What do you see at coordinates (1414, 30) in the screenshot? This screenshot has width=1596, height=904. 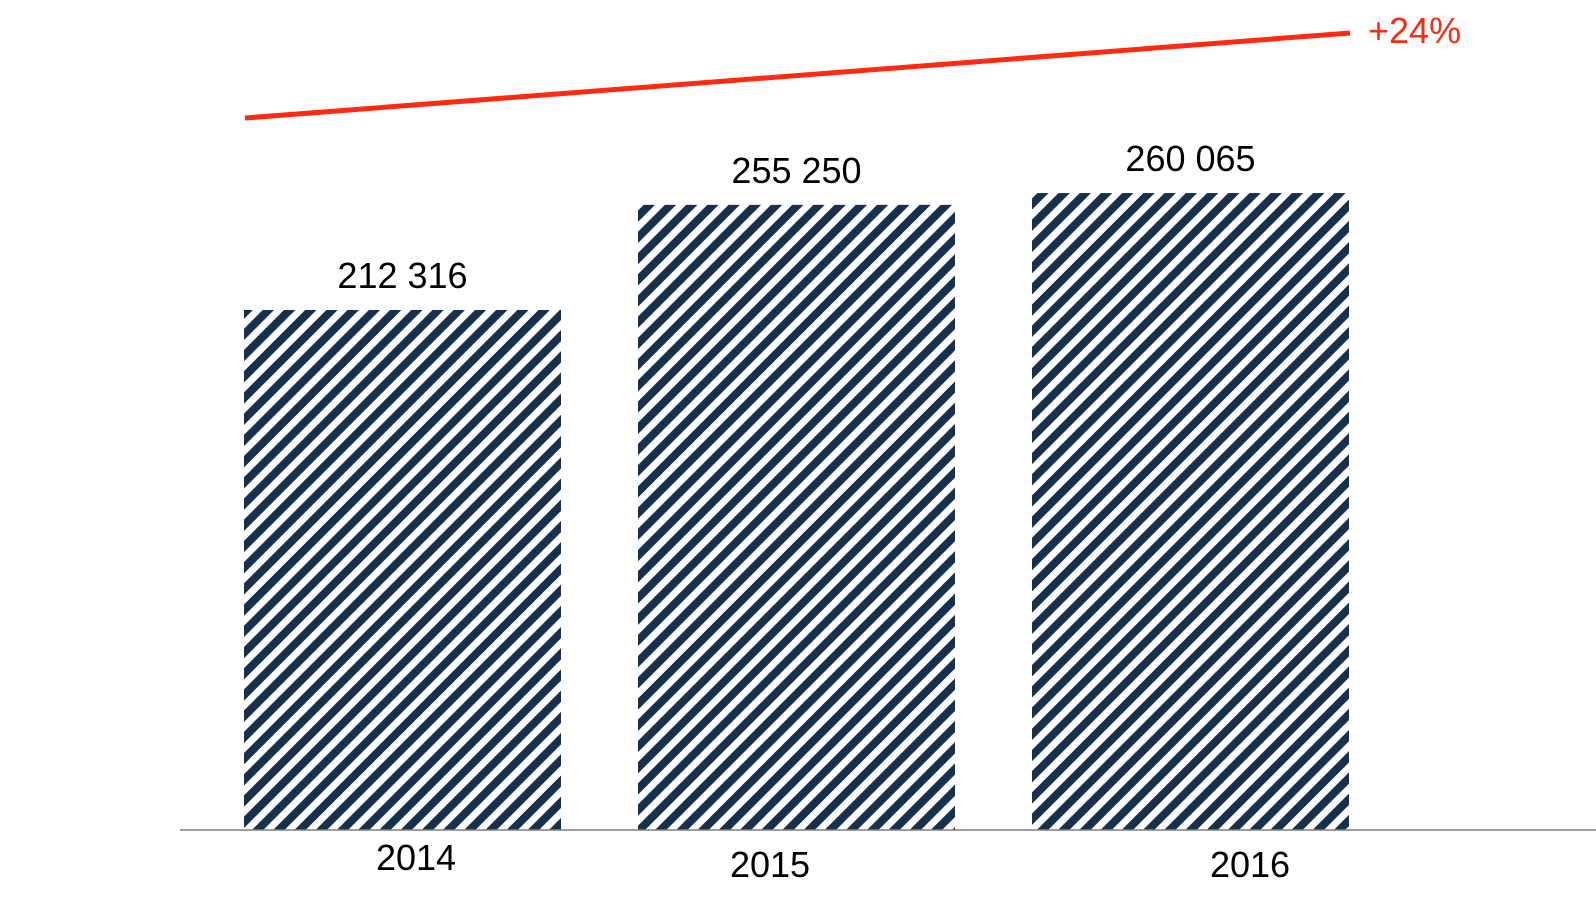 I see `trend-label: +24%` at bounding box center [1414, 30].